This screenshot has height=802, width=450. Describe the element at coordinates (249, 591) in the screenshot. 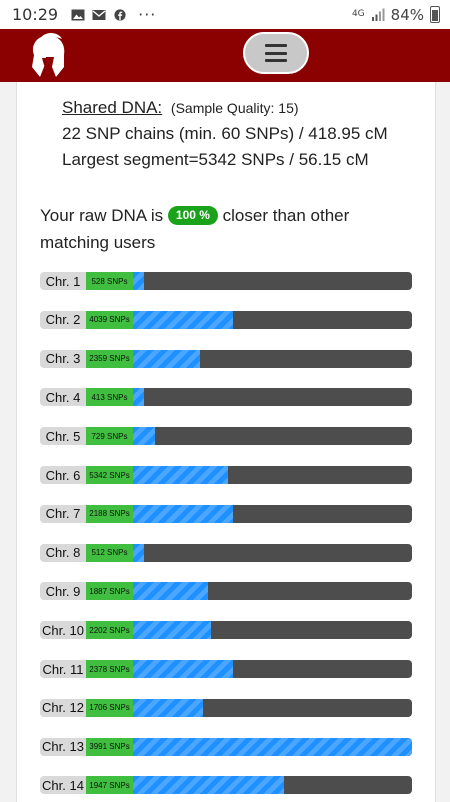

I see `chromosome-track: 1887 SNPs` at that location.